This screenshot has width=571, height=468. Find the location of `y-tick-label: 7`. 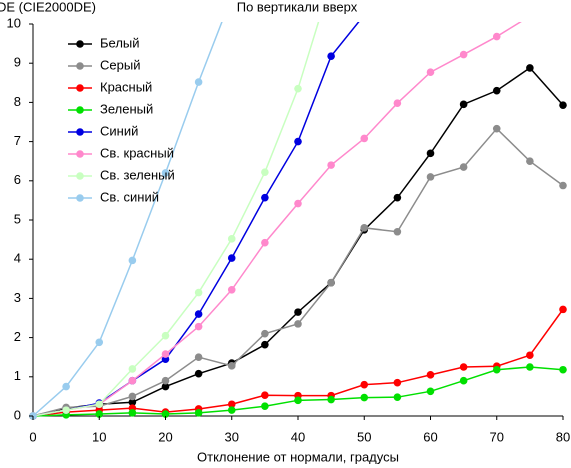

y-tick-label: 7 is located at coordinates (17, 140).